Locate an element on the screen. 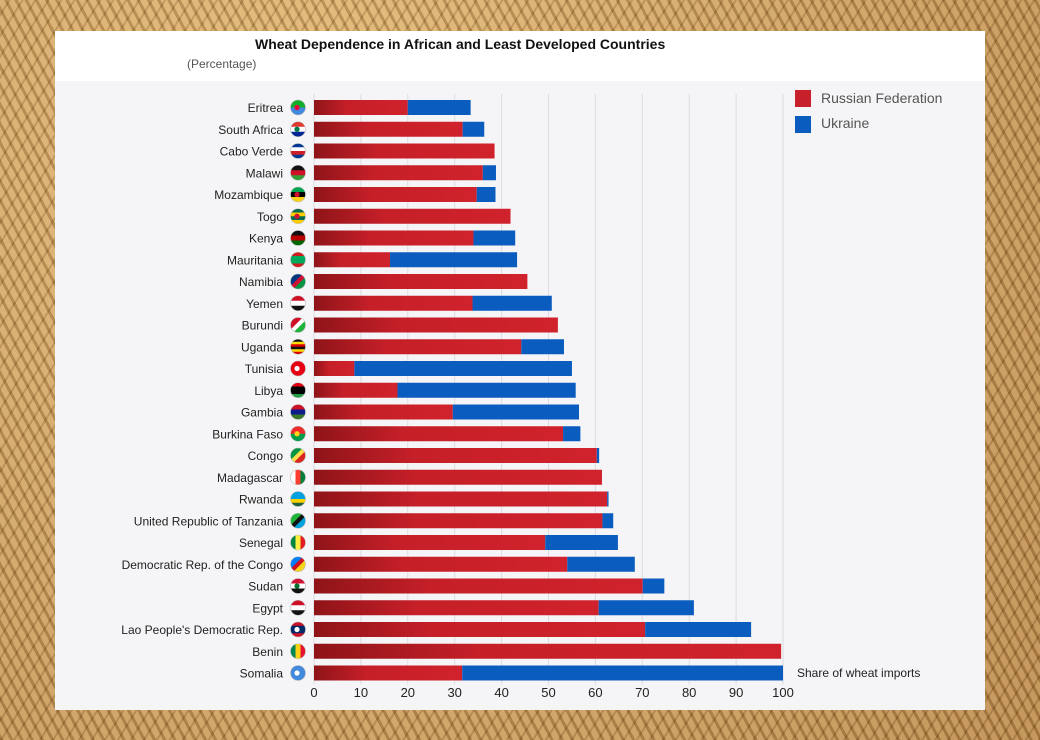 Image resolution: width=1040 pixels, height=740 pixels. flag-burundi-icon is located at coordinates (298, 325).